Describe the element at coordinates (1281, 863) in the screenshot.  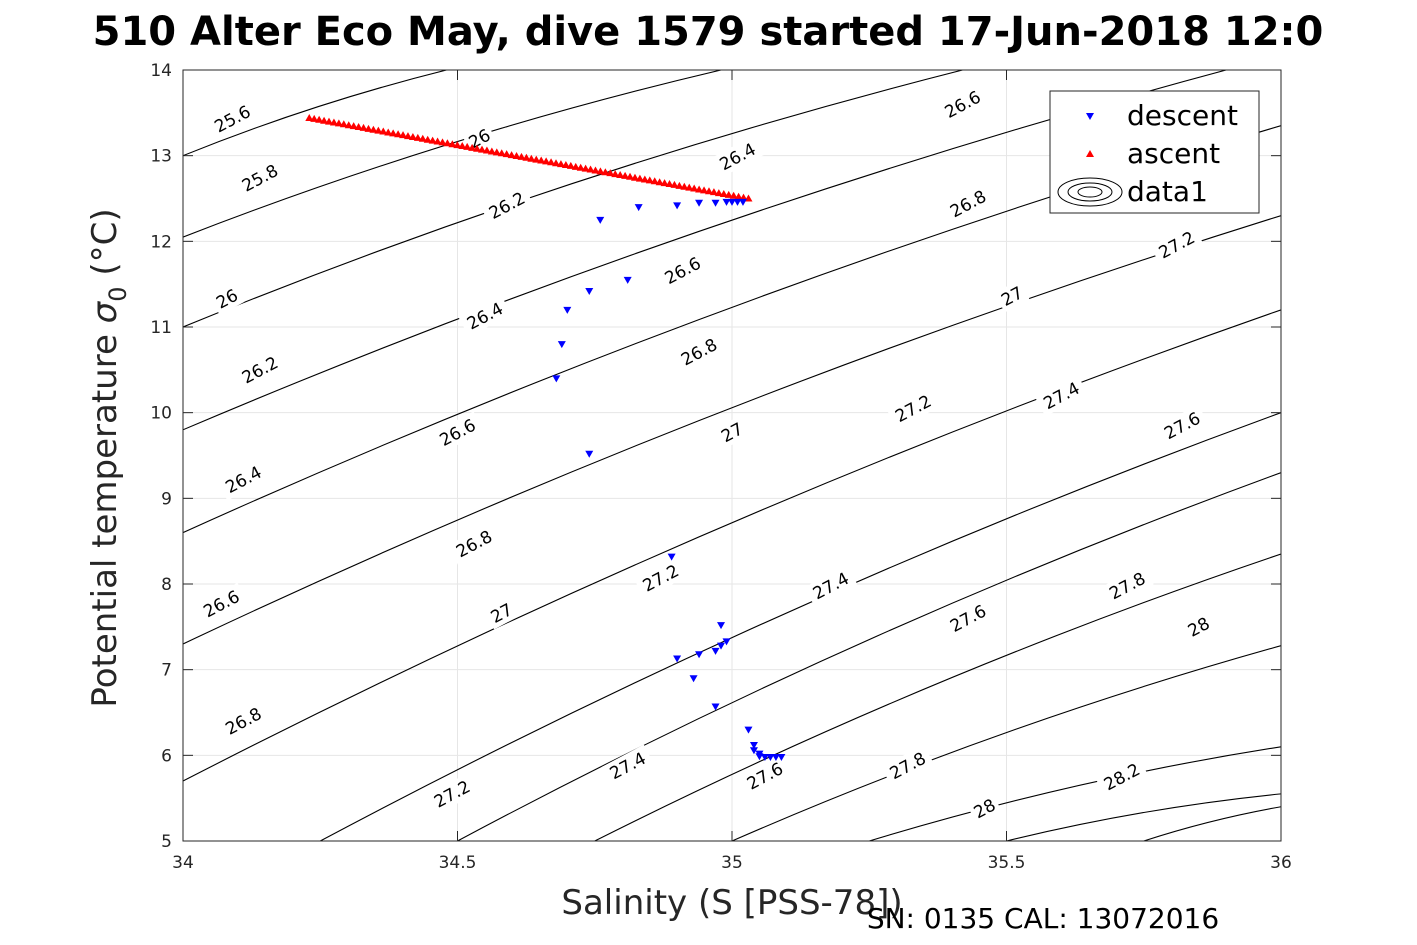
I see `x-tick-label: 36` at that location.